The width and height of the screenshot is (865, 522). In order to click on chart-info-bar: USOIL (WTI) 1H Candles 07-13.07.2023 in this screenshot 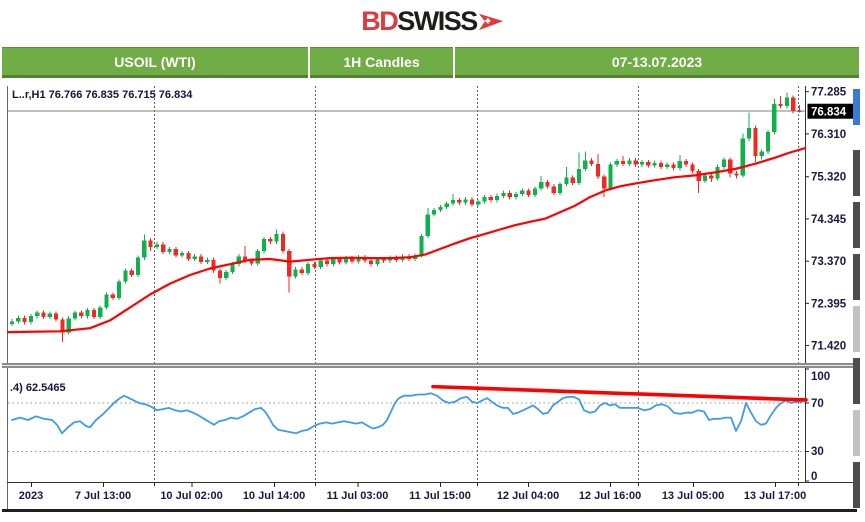, I will do `click(430, 62)`.